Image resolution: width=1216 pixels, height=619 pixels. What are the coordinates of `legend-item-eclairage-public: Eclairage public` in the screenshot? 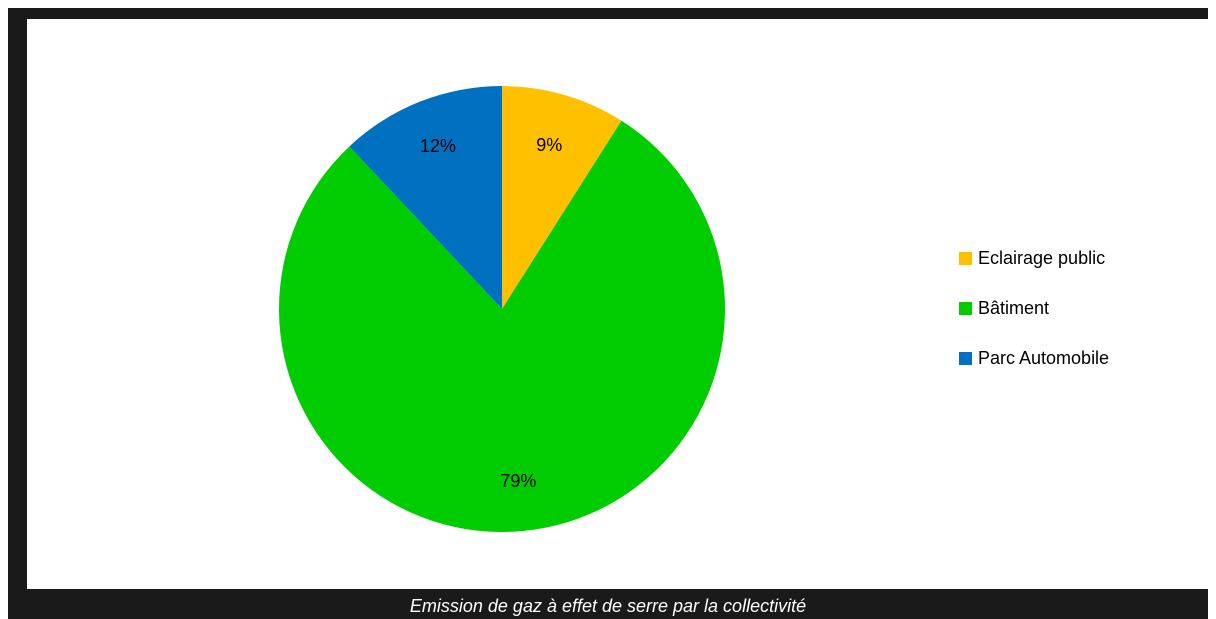 It's located at (1034, 258).